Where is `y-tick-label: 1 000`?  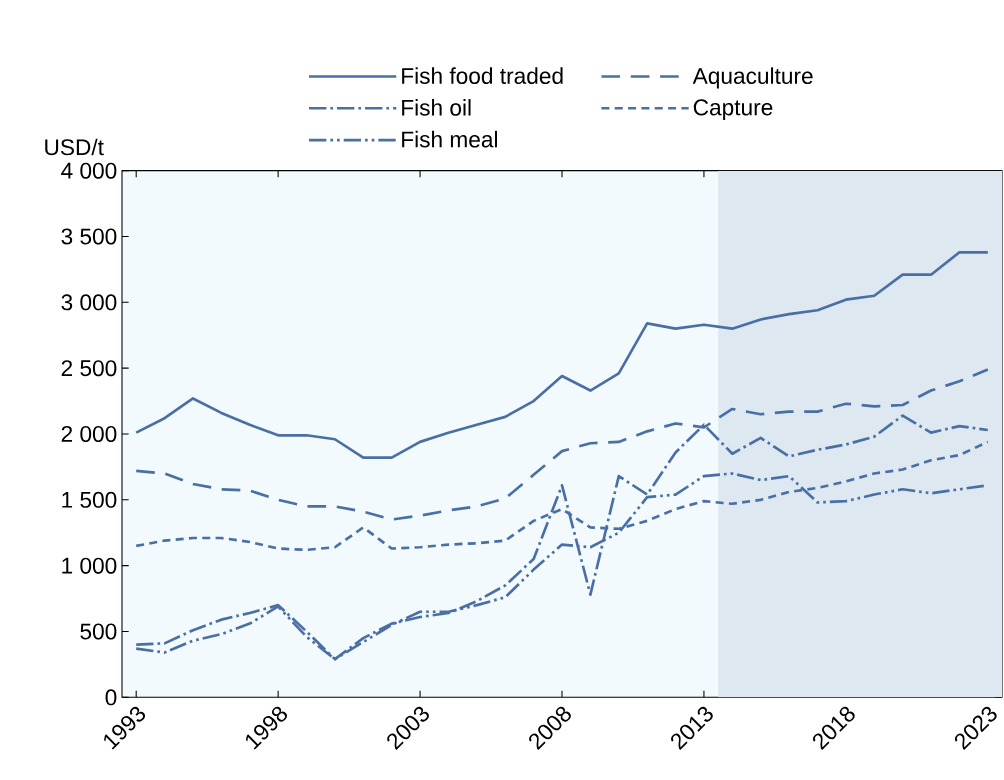 y-tick-label: 1 000 is located at coordinates (89, 565).